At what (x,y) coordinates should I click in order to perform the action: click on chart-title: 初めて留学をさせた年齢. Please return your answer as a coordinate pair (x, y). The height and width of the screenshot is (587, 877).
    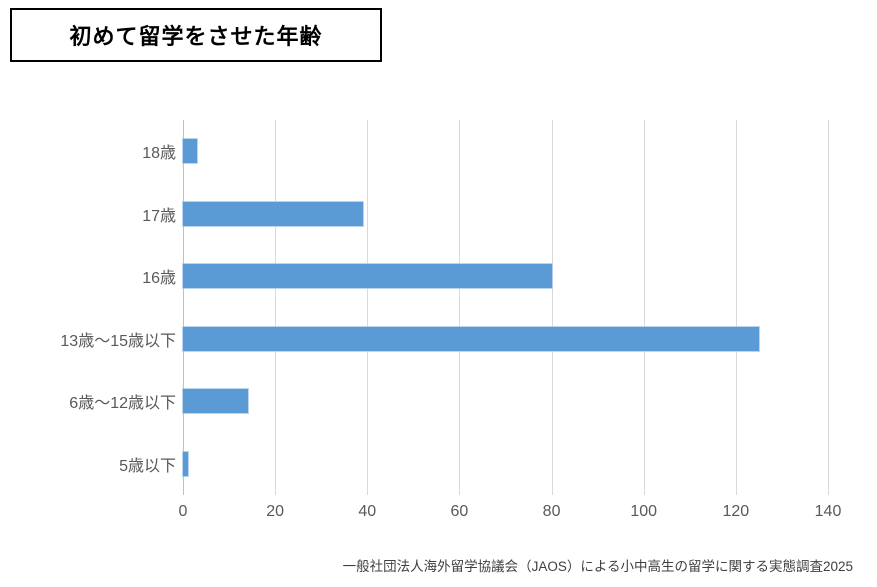
    Looking at the image, I should click on (196, 36).